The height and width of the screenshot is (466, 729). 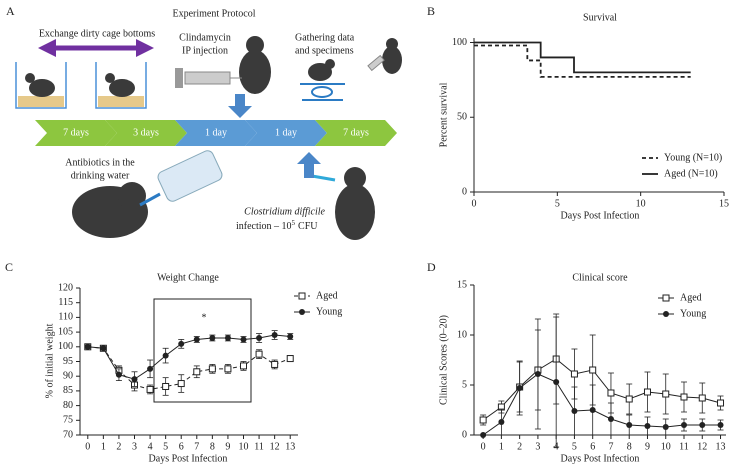 I want to click on x-tick-label: 5, so click(x=574, y=446).